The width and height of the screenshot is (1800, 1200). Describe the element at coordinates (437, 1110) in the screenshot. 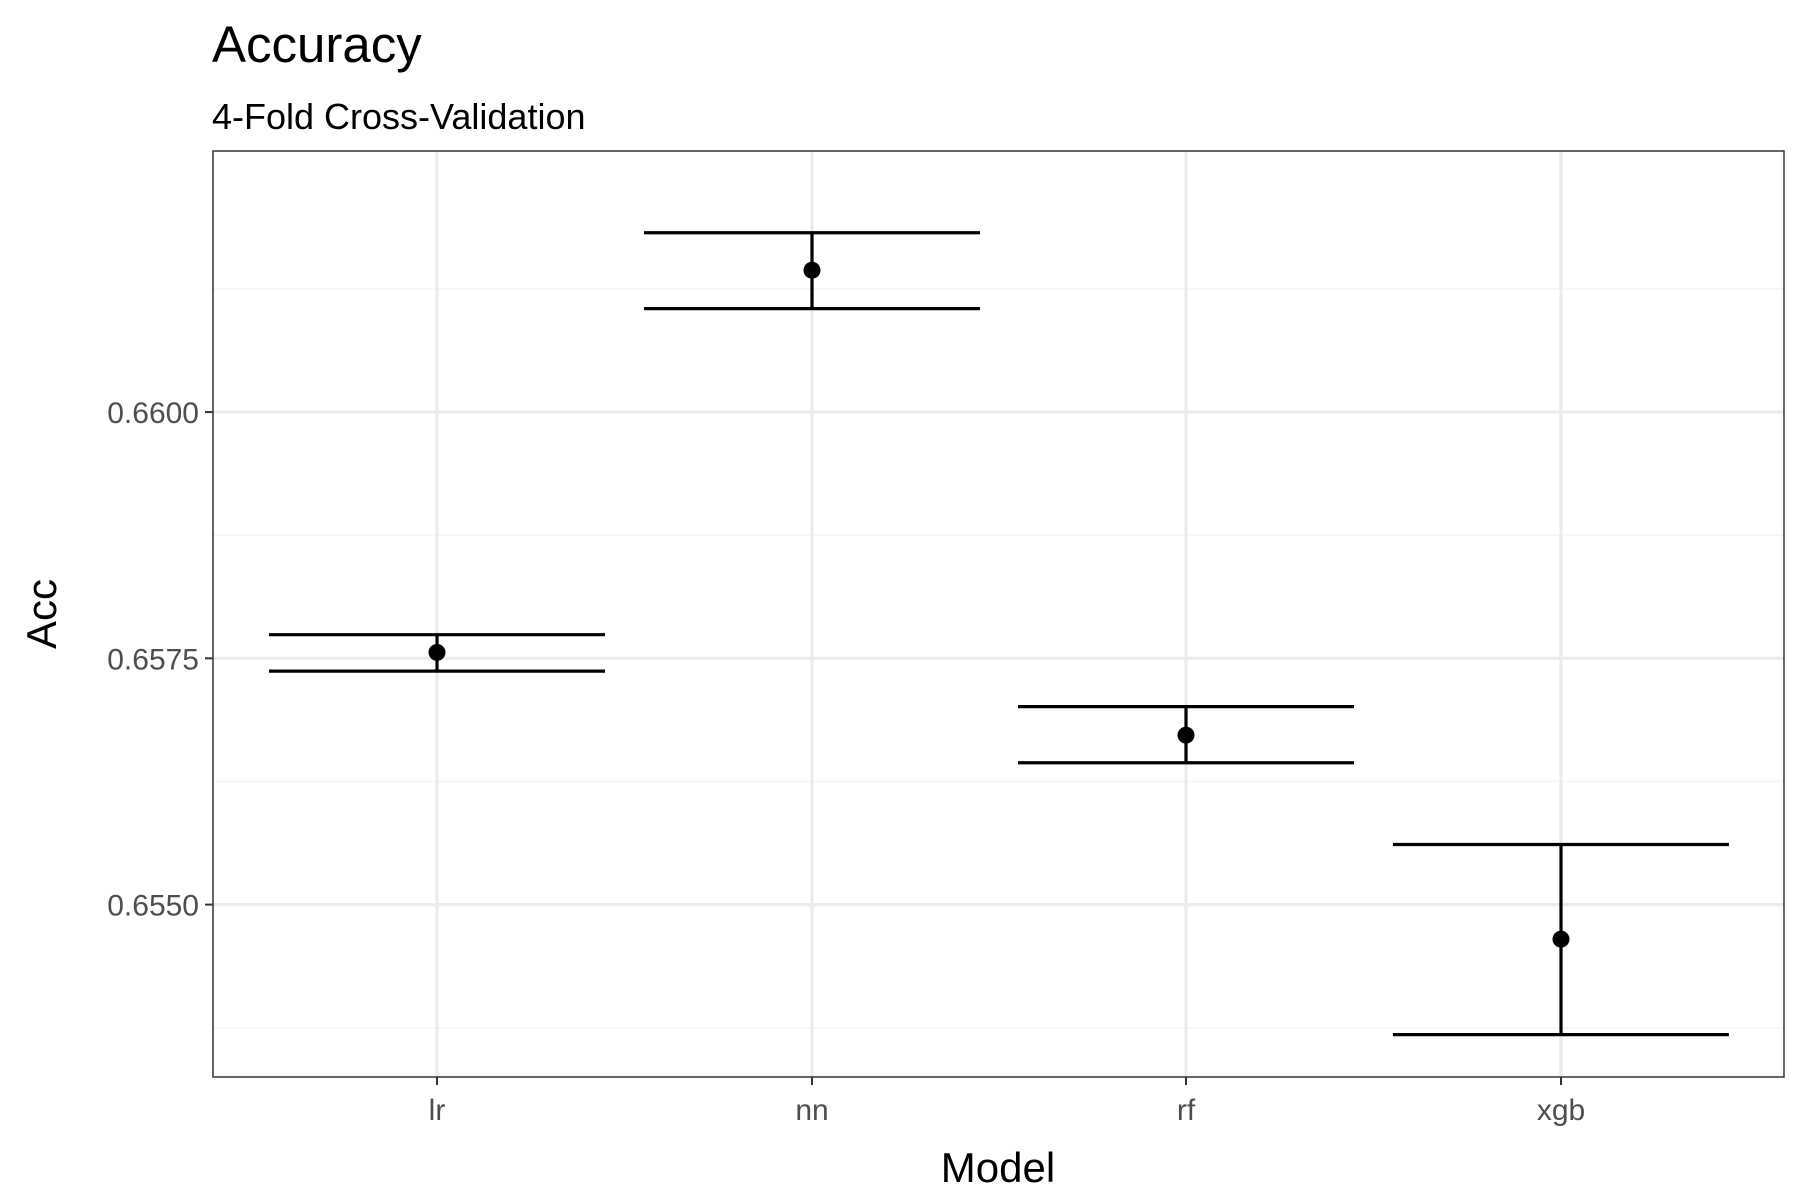

I see `x-tick-label: lr` at that location.